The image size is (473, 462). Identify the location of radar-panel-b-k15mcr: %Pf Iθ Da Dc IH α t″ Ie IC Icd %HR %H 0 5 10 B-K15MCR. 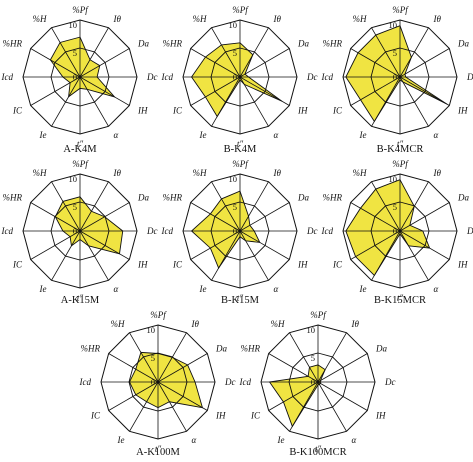
(397, 232).